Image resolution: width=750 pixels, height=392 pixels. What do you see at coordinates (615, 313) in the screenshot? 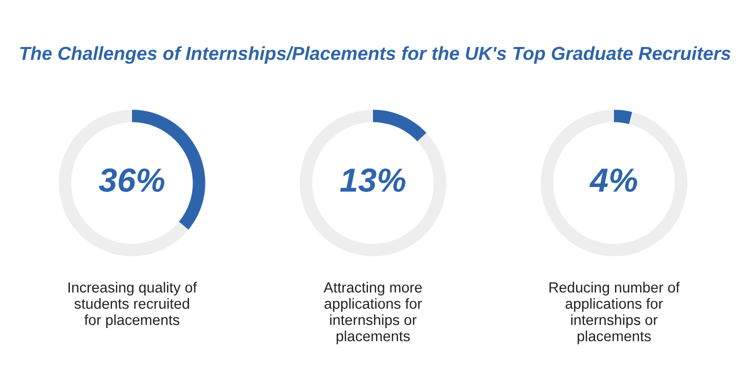
I see `text: Reducing number of applications for internships or placements` at bounding box center [615, 313].